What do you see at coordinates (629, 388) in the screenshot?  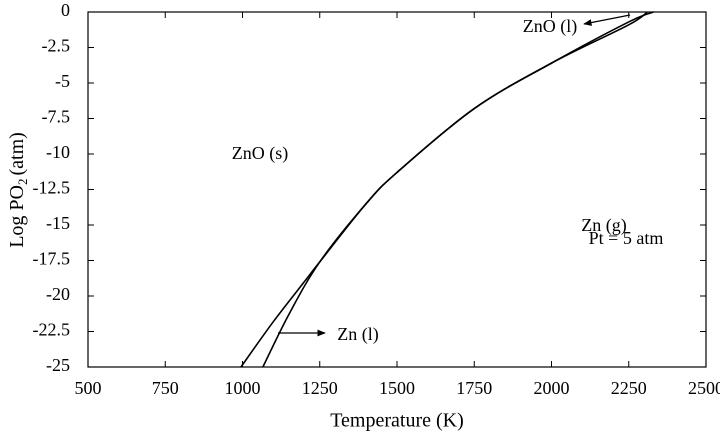 I see `x-tick-label: 2250` at bounding box center [629, 388].